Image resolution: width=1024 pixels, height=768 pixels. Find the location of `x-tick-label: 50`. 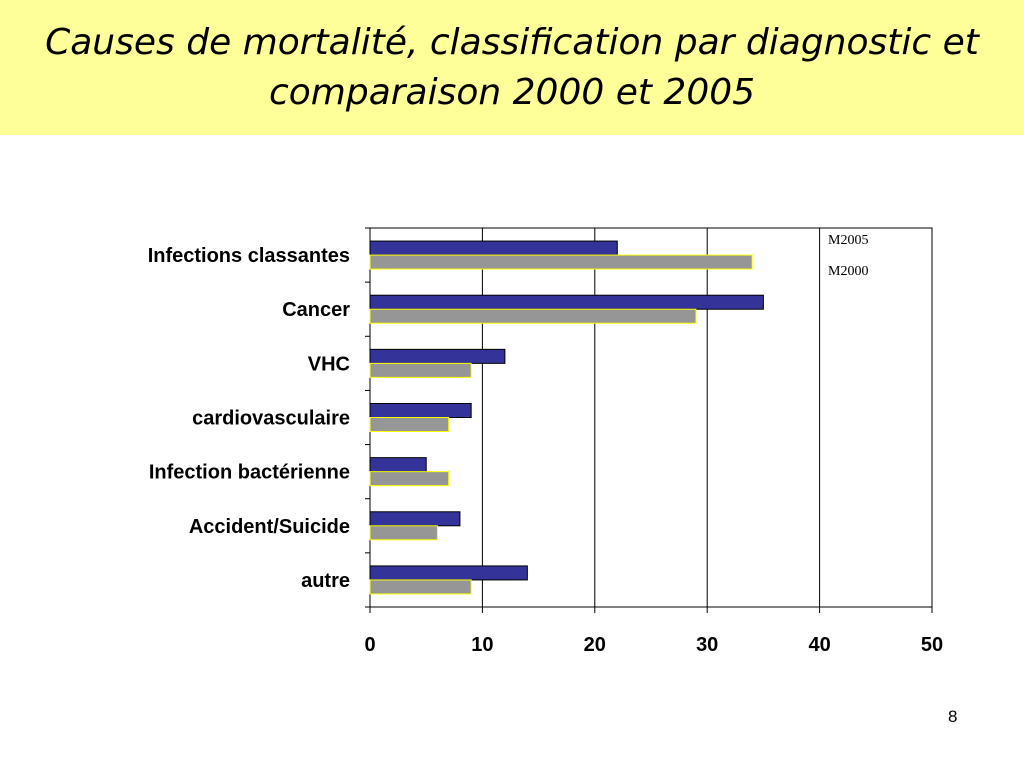

x-tick-label: 50 is located at coordinates (932, 645).